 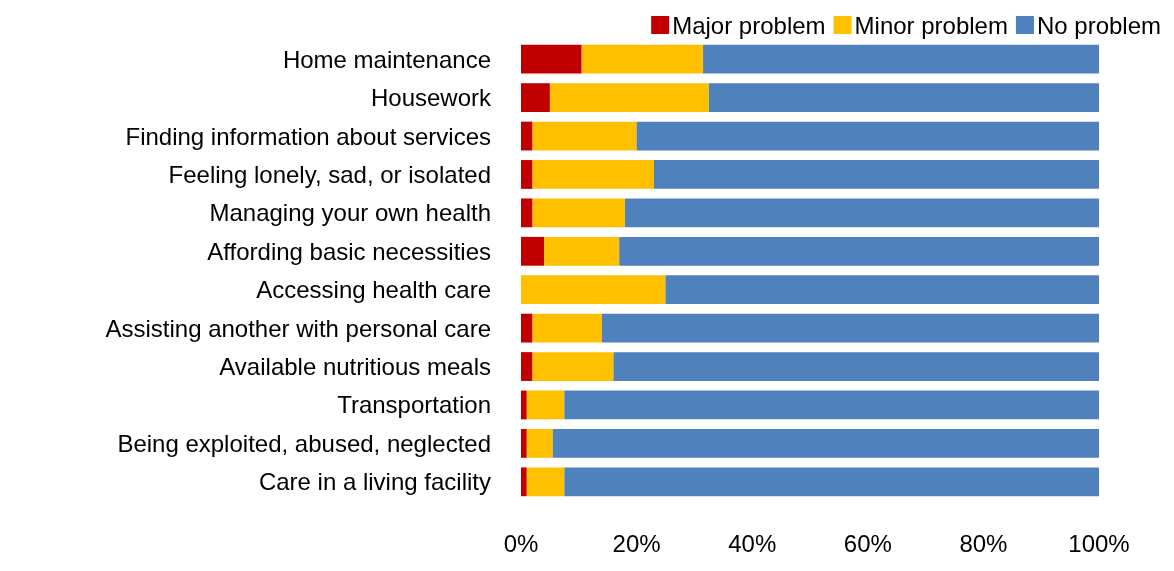 What do you see at coordinates (1099, 543) in the screenshot?
I see `x-tick-label: 100%` at bounding box center [1099, 543].